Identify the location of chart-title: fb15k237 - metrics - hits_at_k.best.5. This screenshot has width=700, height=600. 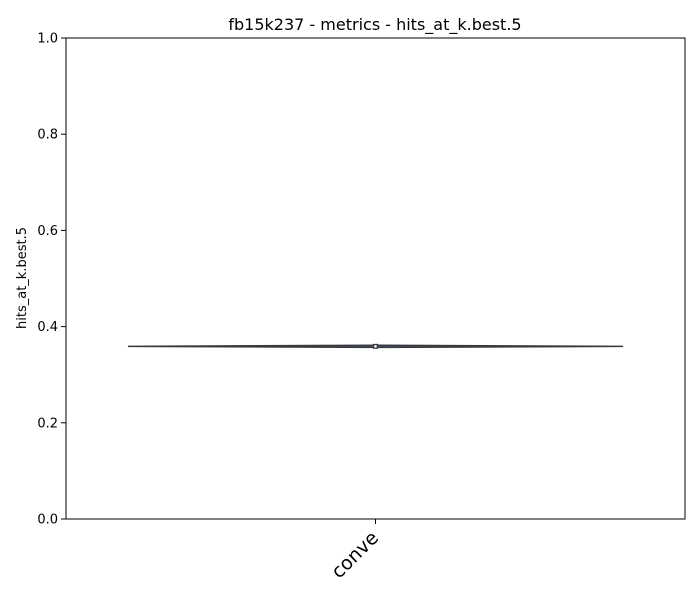
(374, 25).